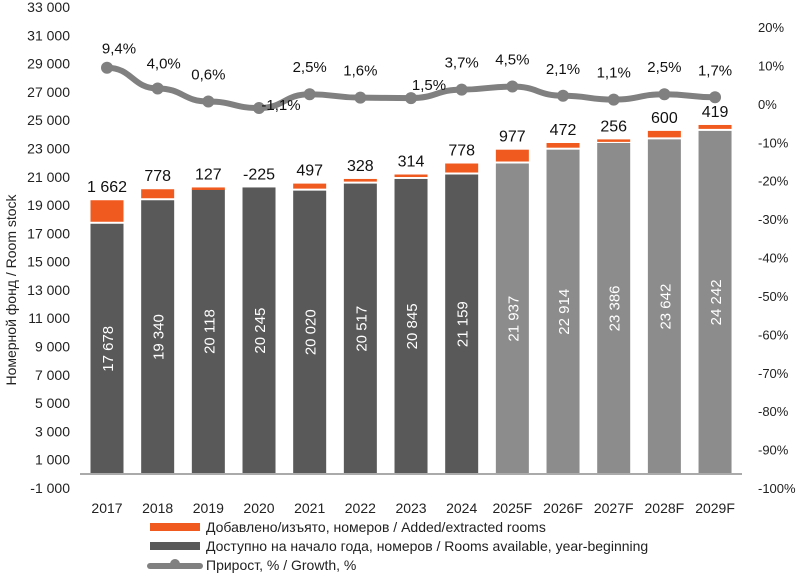 This screenshot has width=800, height=584. I want to click on y2-tick-label: -20%, so click(773, 181).